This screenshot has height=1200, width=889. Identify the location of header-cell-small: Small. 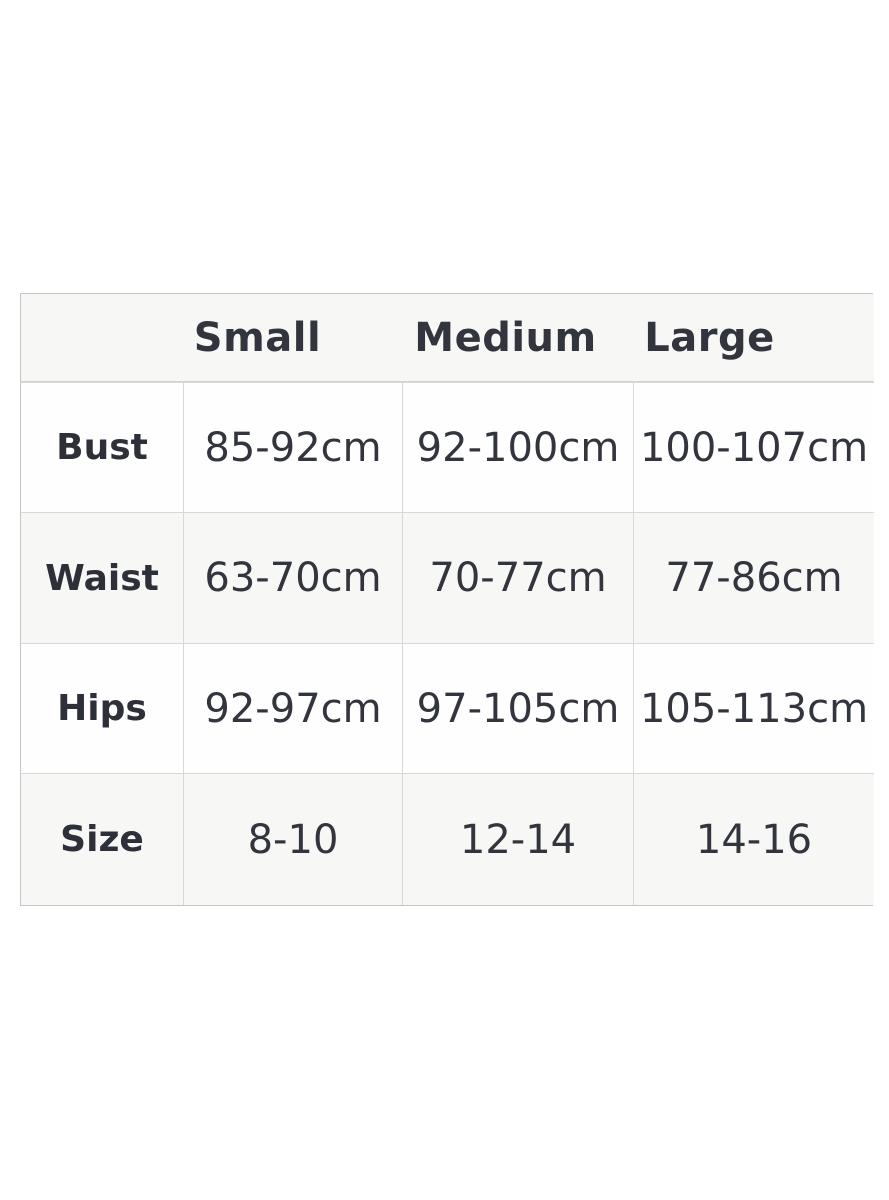
(292, 338).